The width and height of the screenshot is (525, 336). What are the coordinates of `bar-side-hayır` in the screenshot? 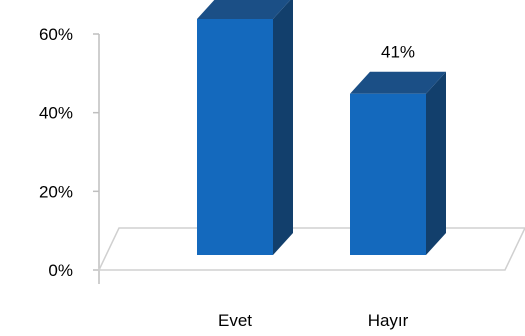 It's located at (436, 163).